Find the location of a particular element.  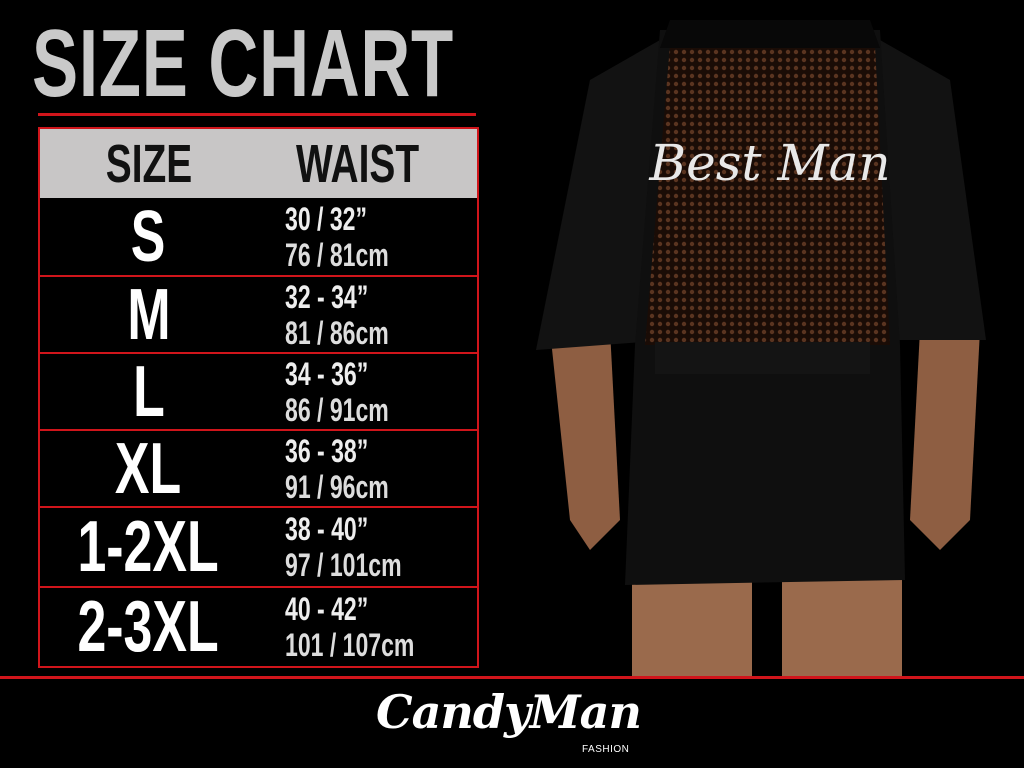

waist-value: 38 - 40” 97 / 101cm is located at coordinates (367, 547).